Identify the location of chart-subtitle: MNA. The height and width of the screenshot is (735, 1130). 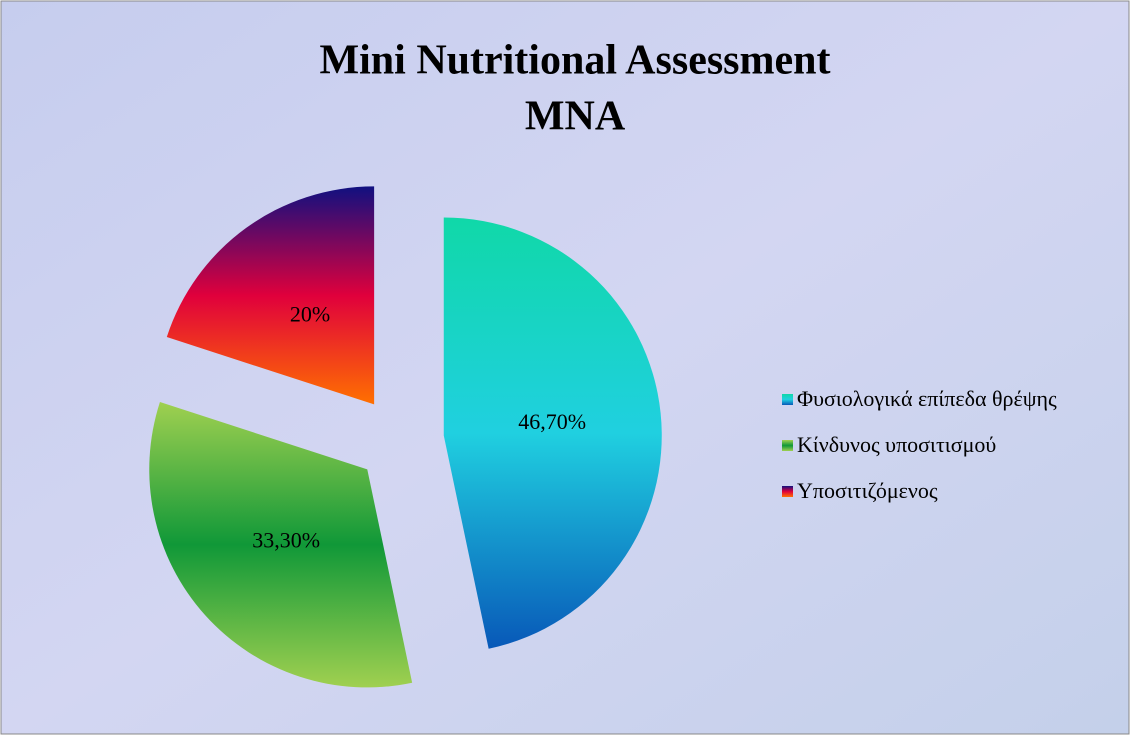
(575, 117).